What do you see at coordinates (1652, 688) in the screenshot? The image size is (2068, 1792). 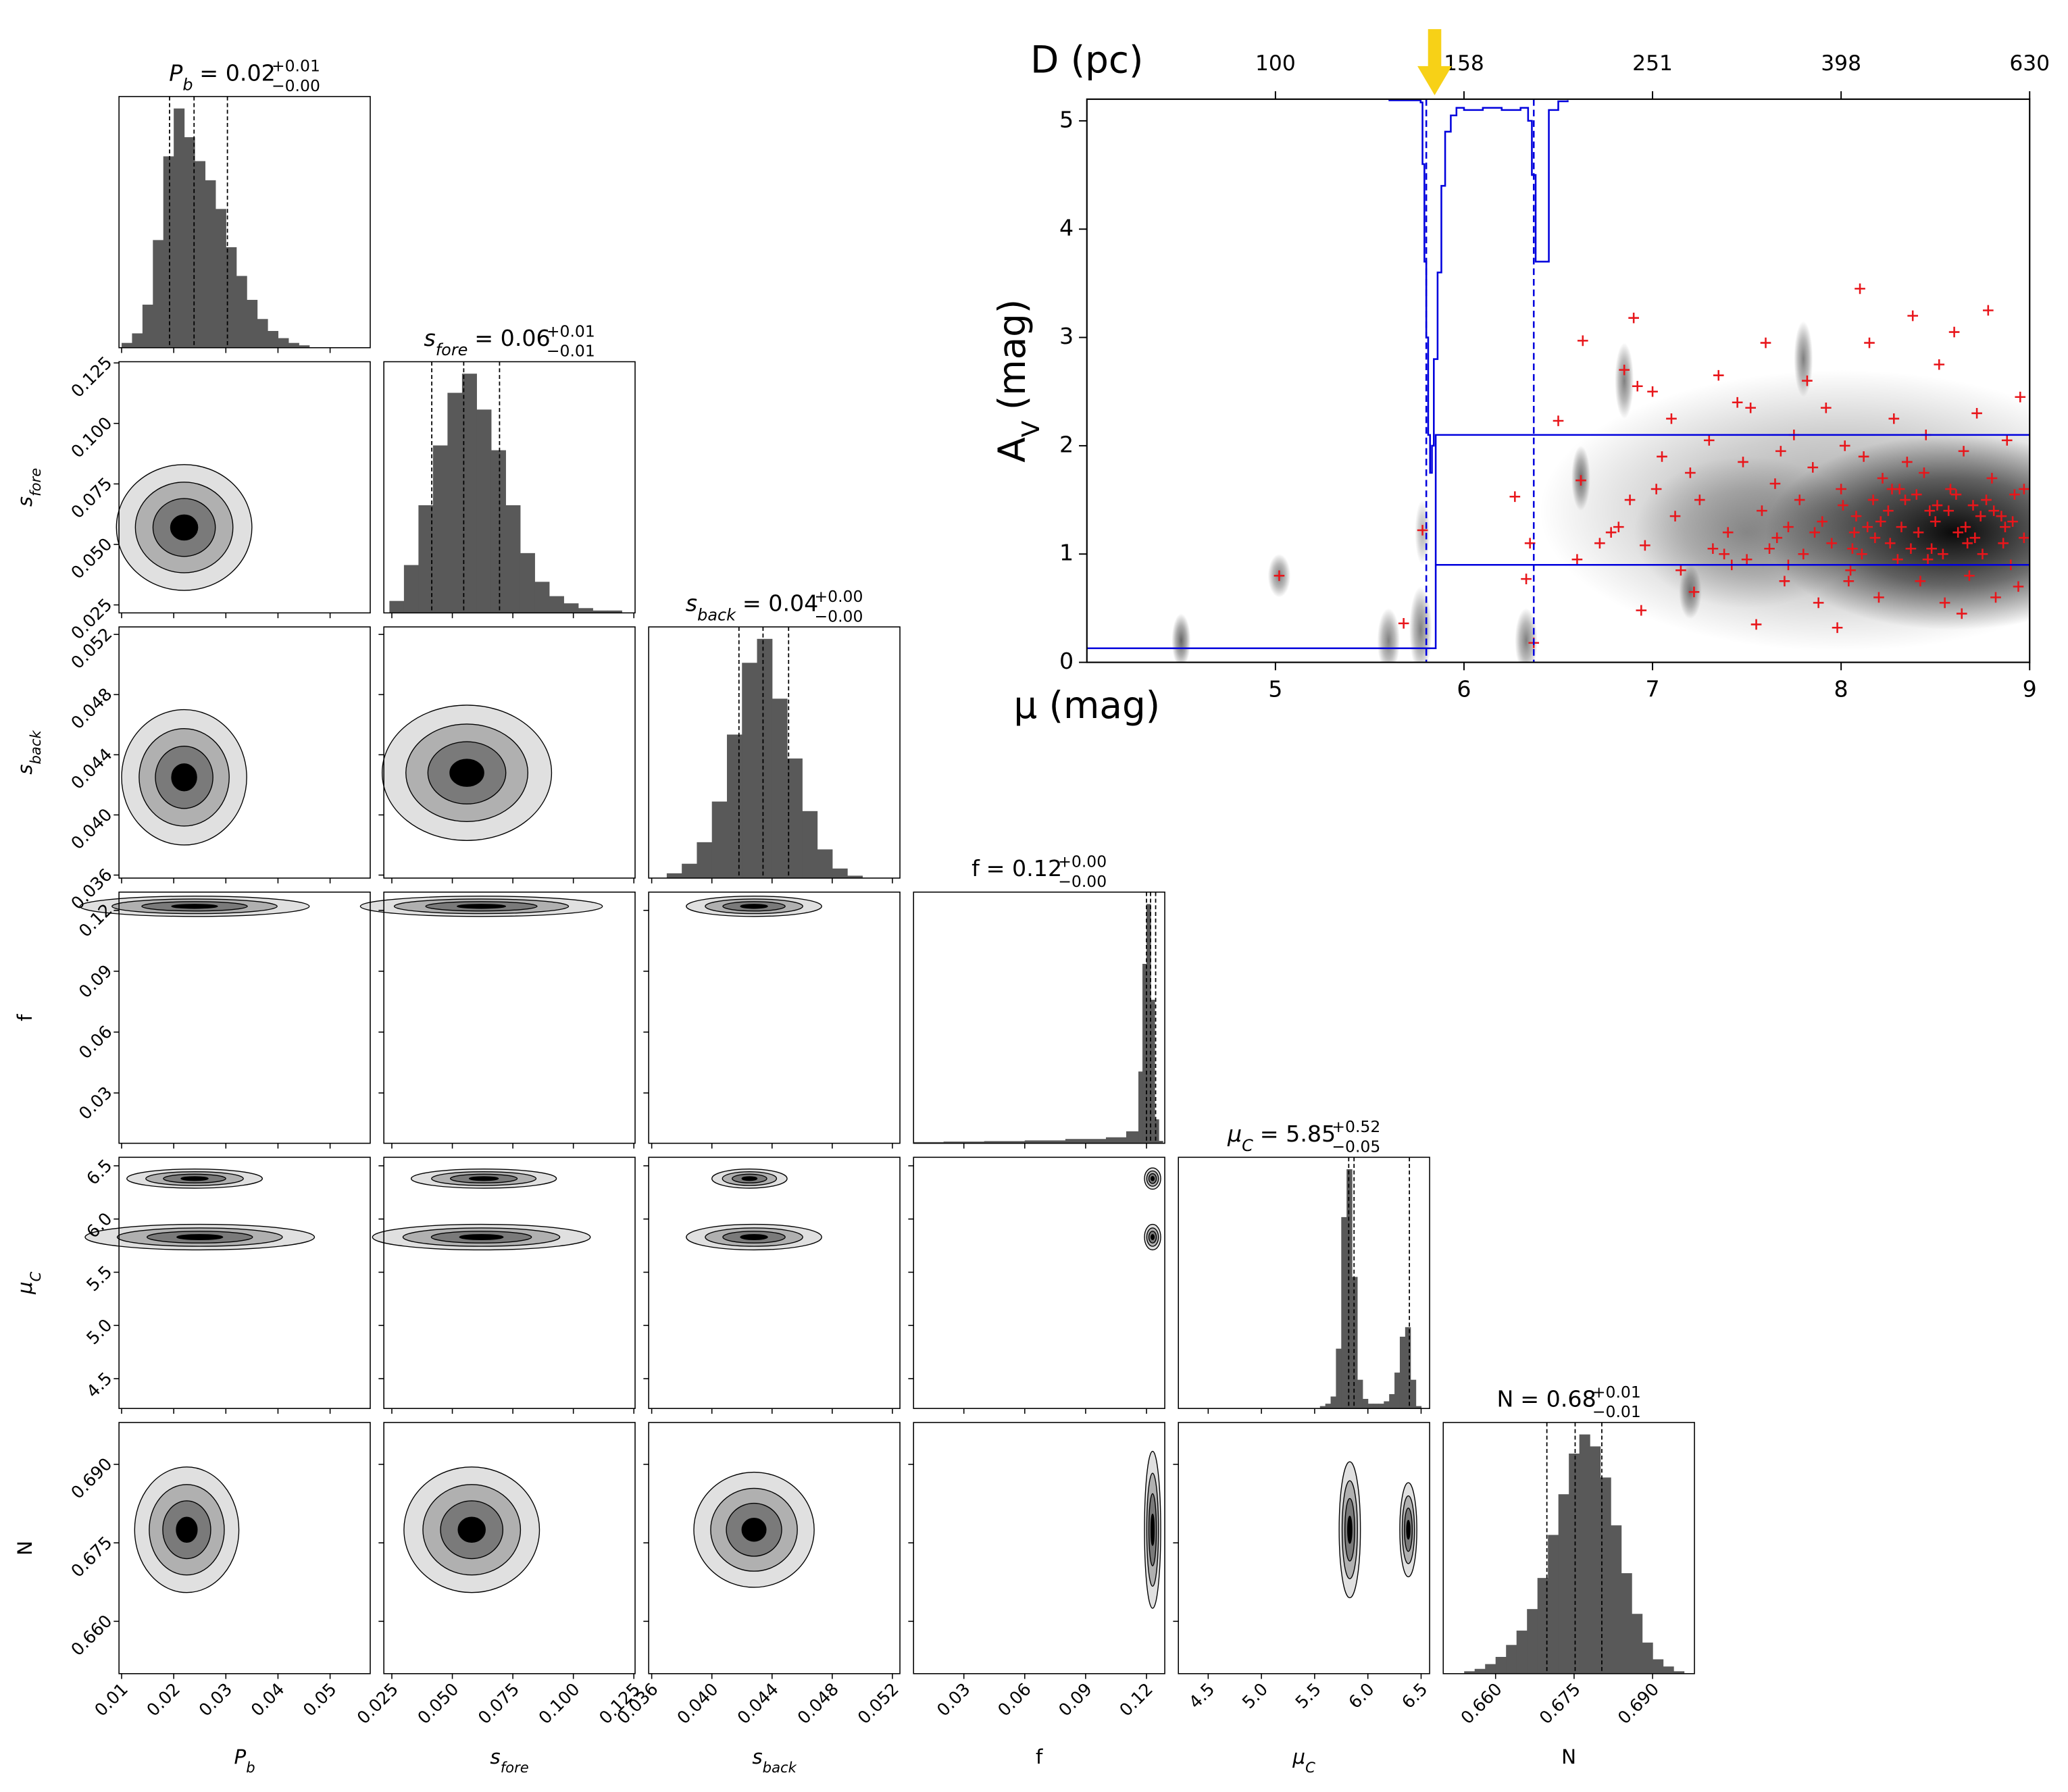 I see `x-tick-label: 7` at bounding box center [1652, 688].